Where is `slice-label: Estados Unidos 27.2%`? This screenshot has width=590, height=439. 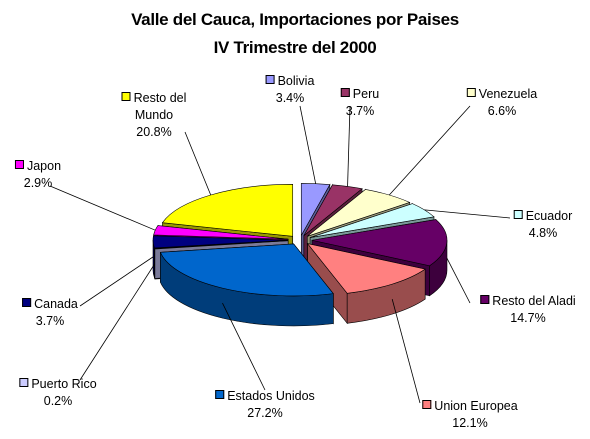
slice-label: Estados Unidos 27.2% is located at coordinates (265, 405).